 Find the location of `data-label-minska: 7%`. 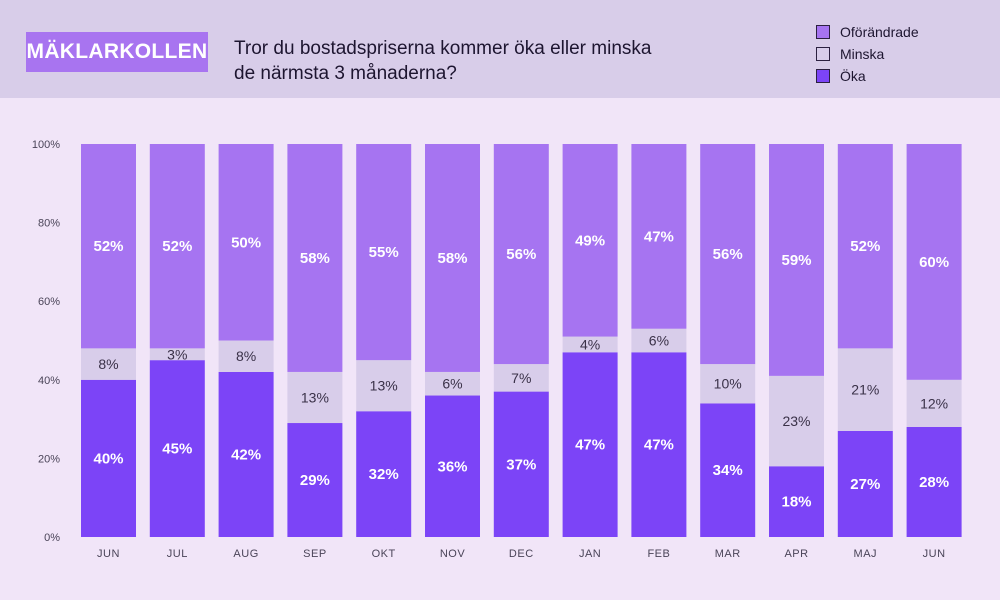

data-label-minska: 7% is located at coordinates (521, 378).